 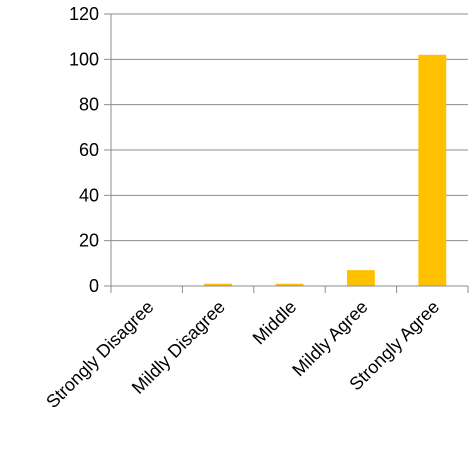 What do you see at coordinates (89, 195) in the screenshot?
I see `y-tick-label-40: 40` at bounding box center [89, 195].